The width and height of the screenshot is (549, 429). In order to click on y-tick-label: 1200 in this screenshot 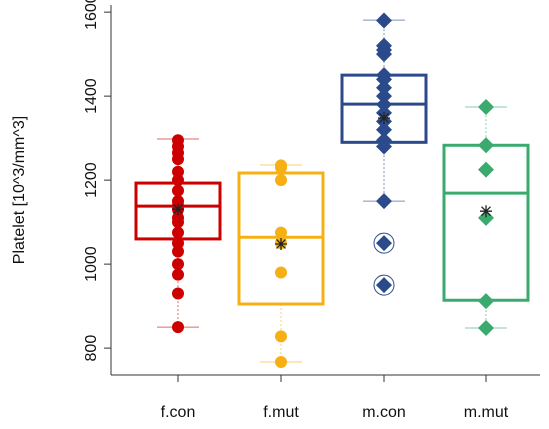, I will do `click(91, 180)`.